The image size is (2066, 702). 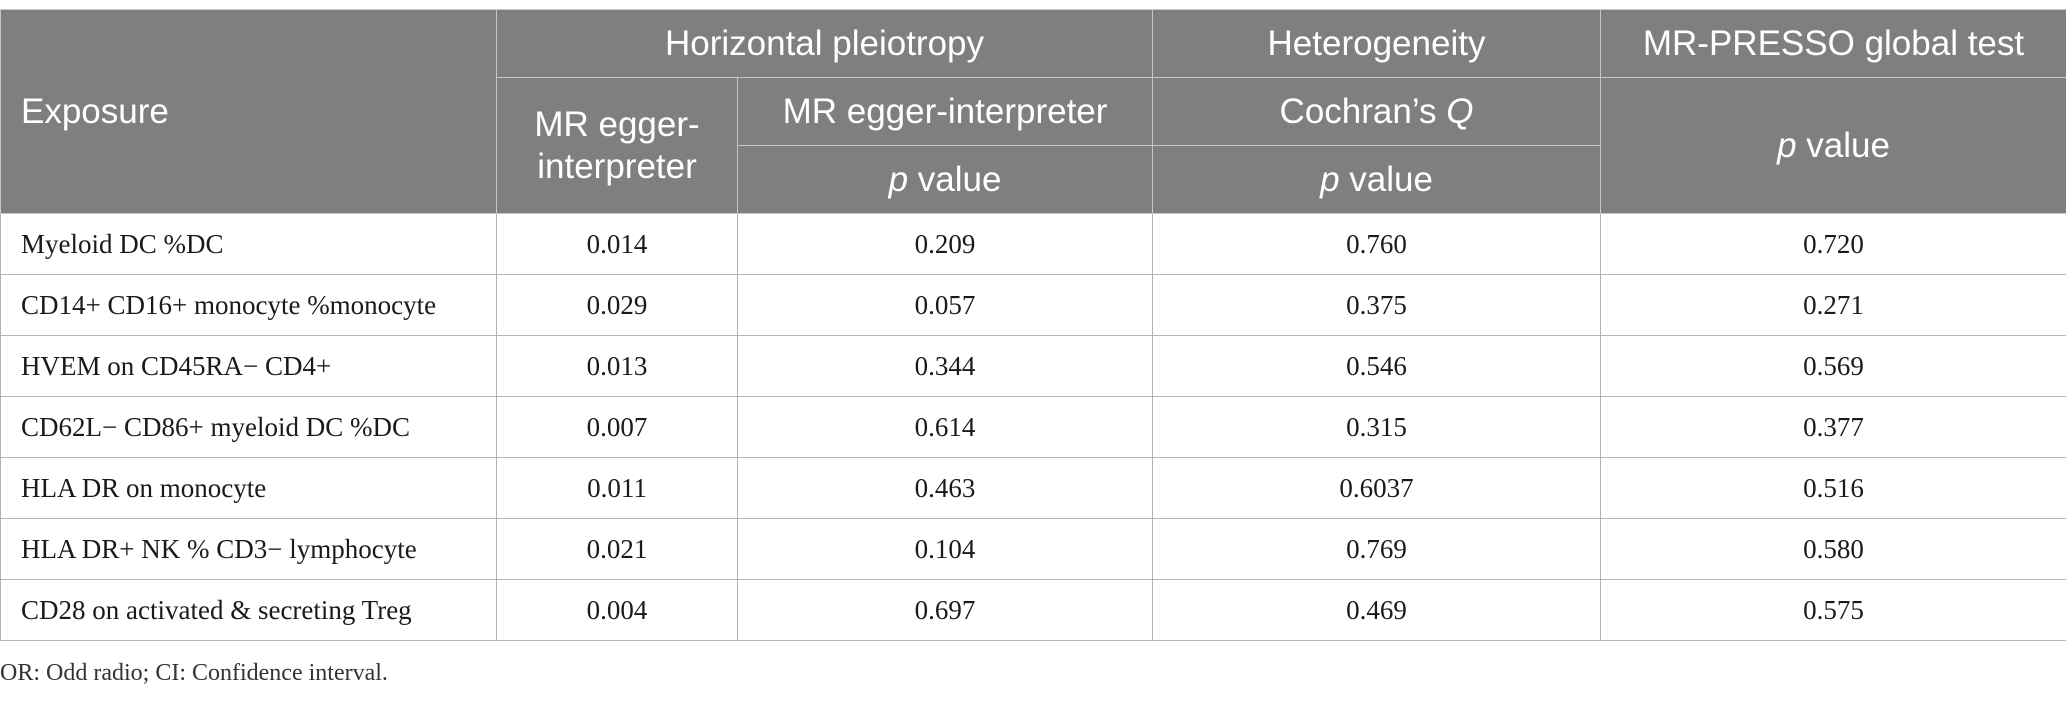 What do you see at coordinates (945, 427) in the screenshot?
I see `cell-egger-p-value: 0.614` at bounding box center [945, 427].